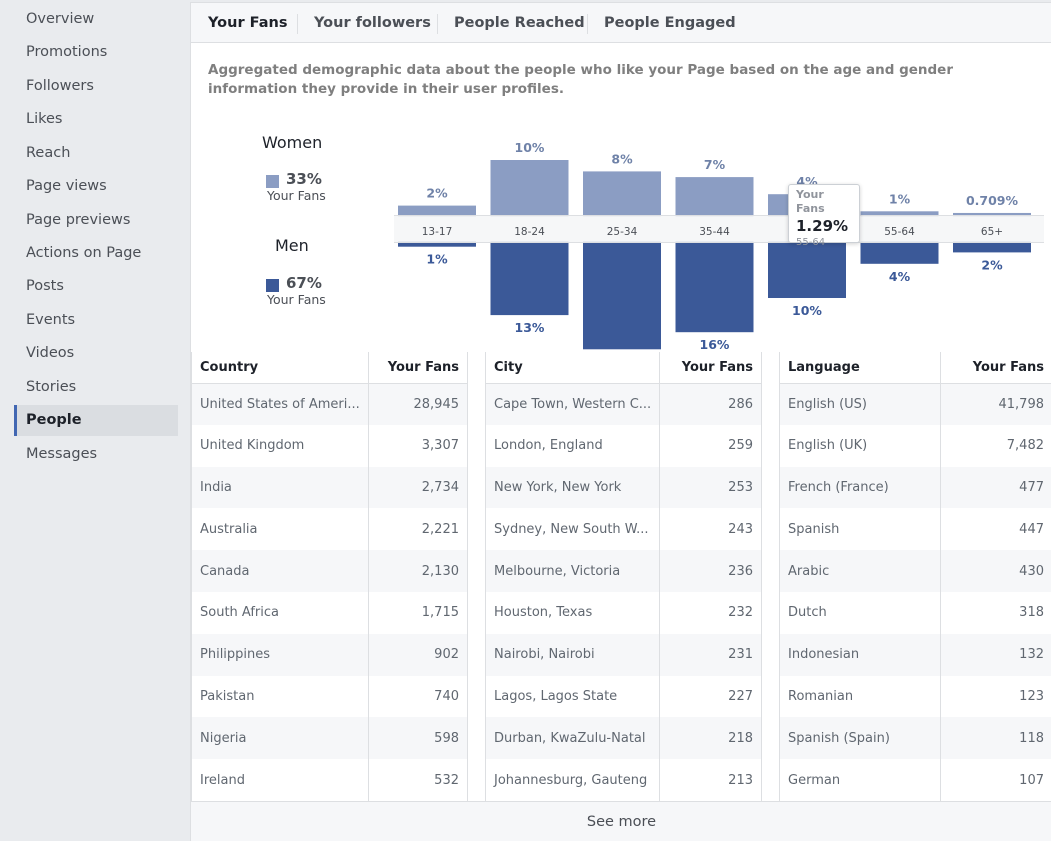  What do you see at coordinates (297, 24) in the screenshot?
I see `tab-separator` at bounding box center [297, 24].